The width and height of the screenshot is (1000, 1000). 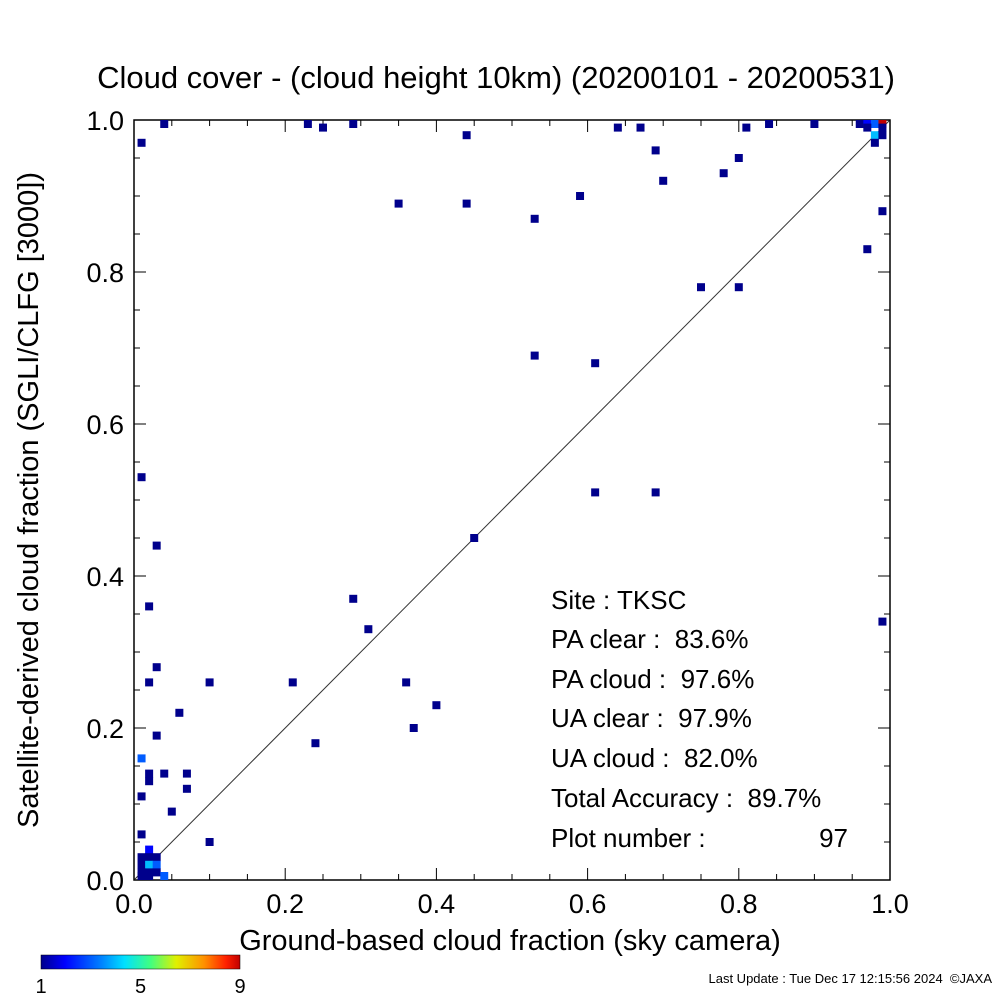 I want to click on x-tick-label: 0.0, so click(x=134, y=904).